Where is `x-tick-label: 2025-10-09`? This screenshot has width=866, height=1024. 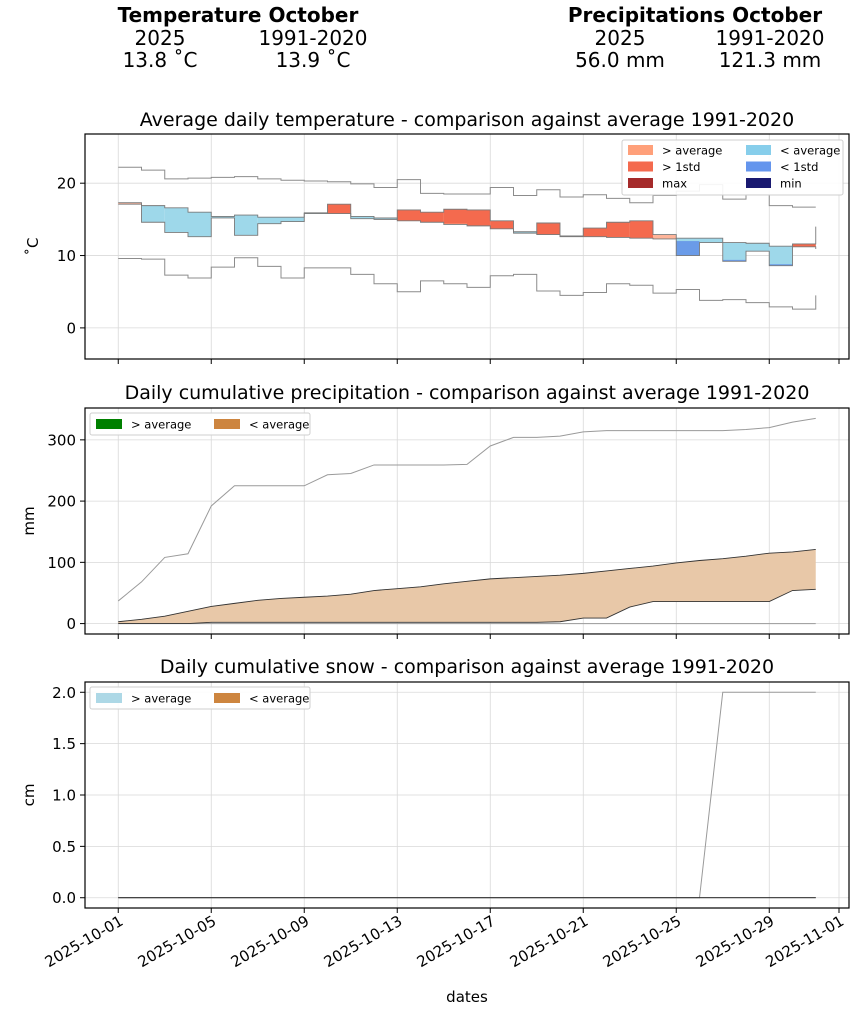
x-tick-label: 2025-10-09 is located at coordinates (270, 941).